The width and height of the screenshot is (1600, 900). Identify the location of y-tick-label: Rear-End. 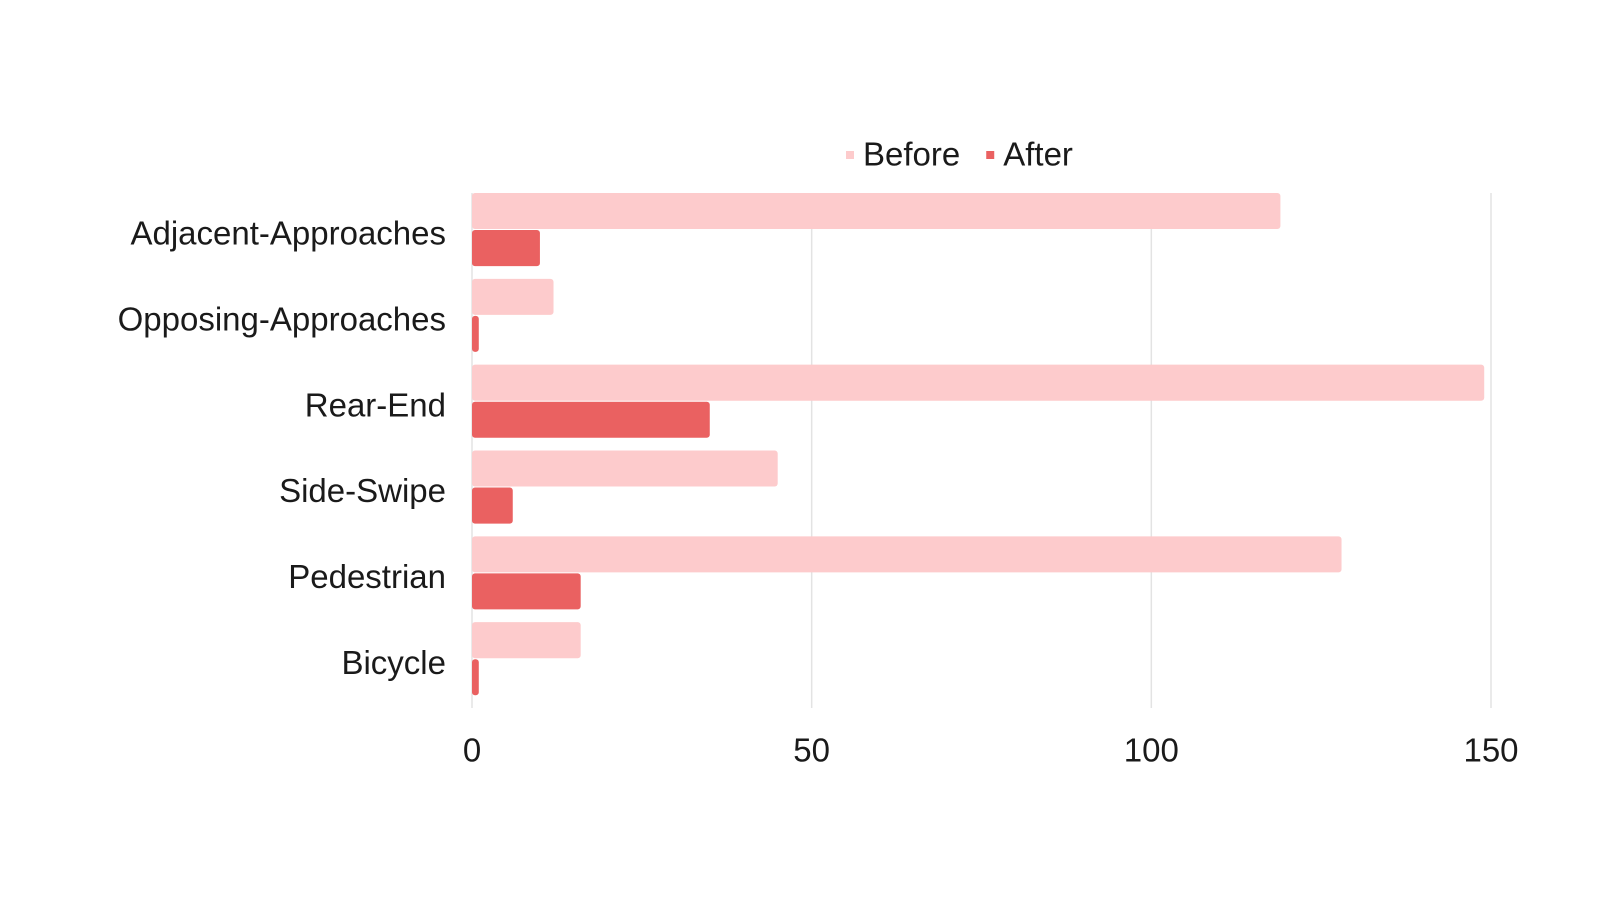
(375, 404).